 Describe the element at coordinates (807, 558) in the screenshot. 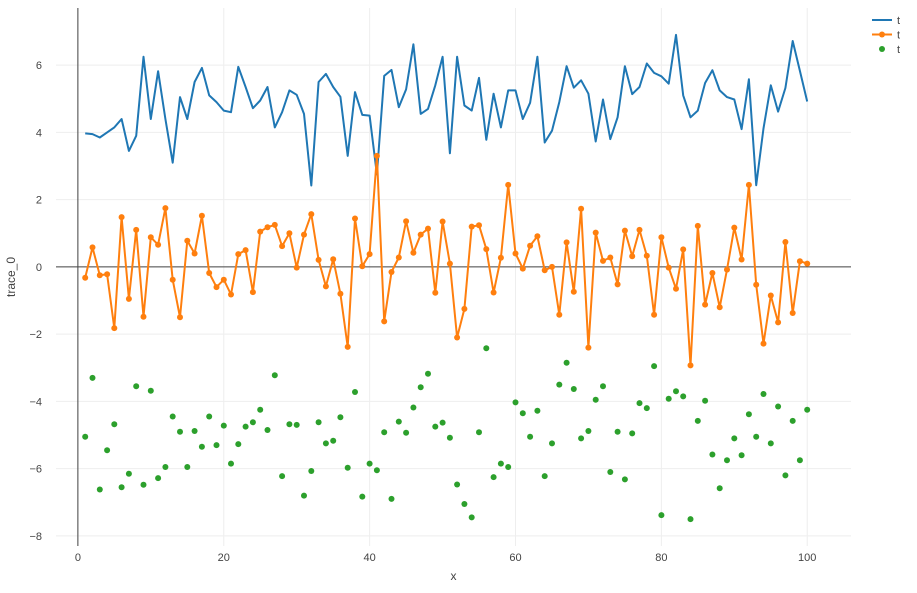

I see `x-tick-label: 100` at that location.